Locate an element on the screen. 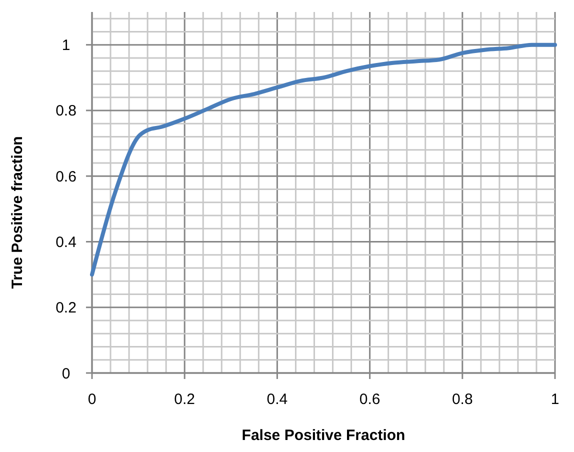 This screenshot has height=452, width=574. y-tick-label: 0.4 is located at coordinates (66, 242).